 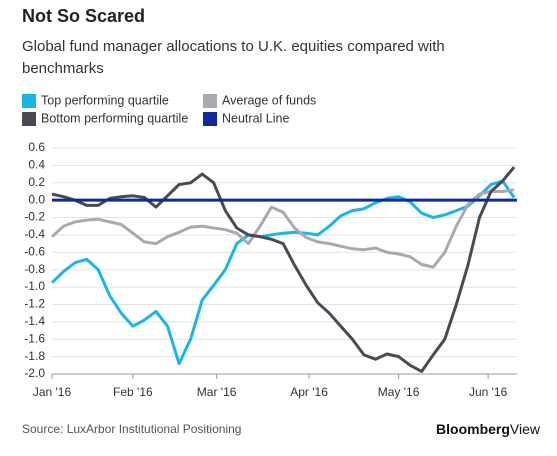 I want to click on y-tick-label: 0.4, so click(x=36, y=165).